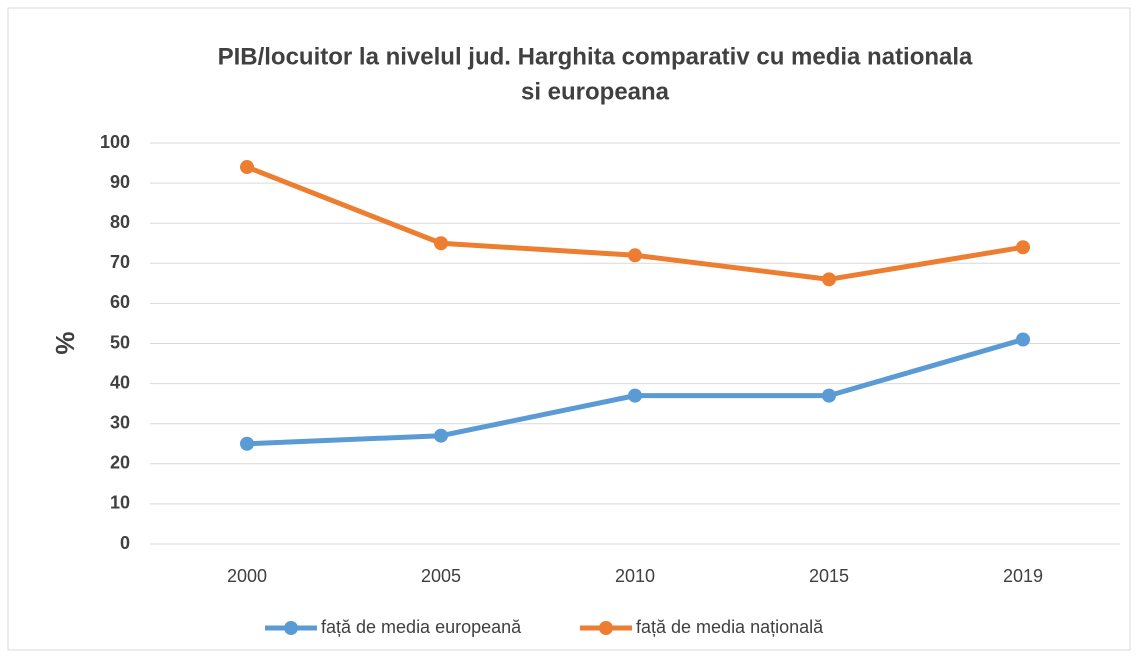 The height and width of the screenshot is (664, 1137). I want to click on y-tick-label: 0, so click(125, 543).